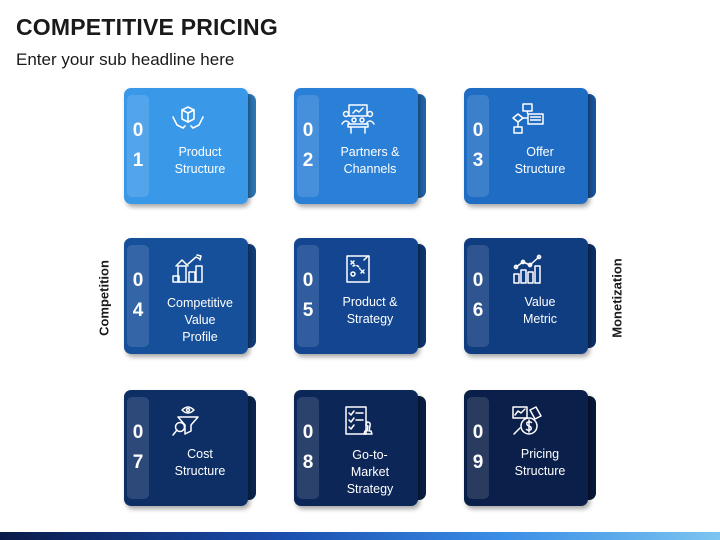  What do you see at coordinates (540, 161) in the screenshot?
I see `card-label: Offer Structure` at bounding box center [540, 161].